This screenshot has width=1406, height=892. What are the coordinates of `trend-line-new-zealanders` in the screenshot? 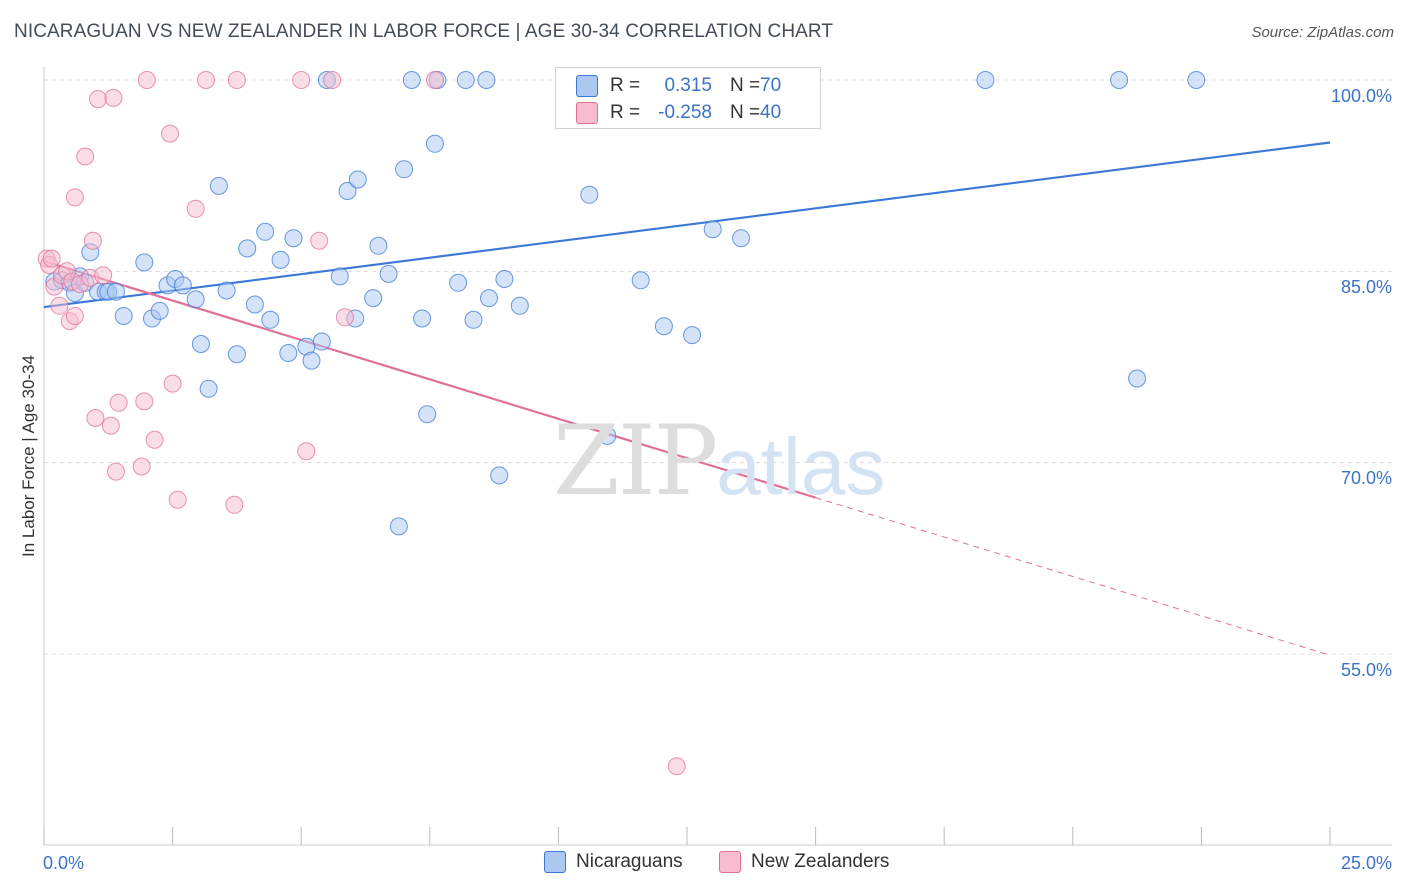 It's located at (429, 379).